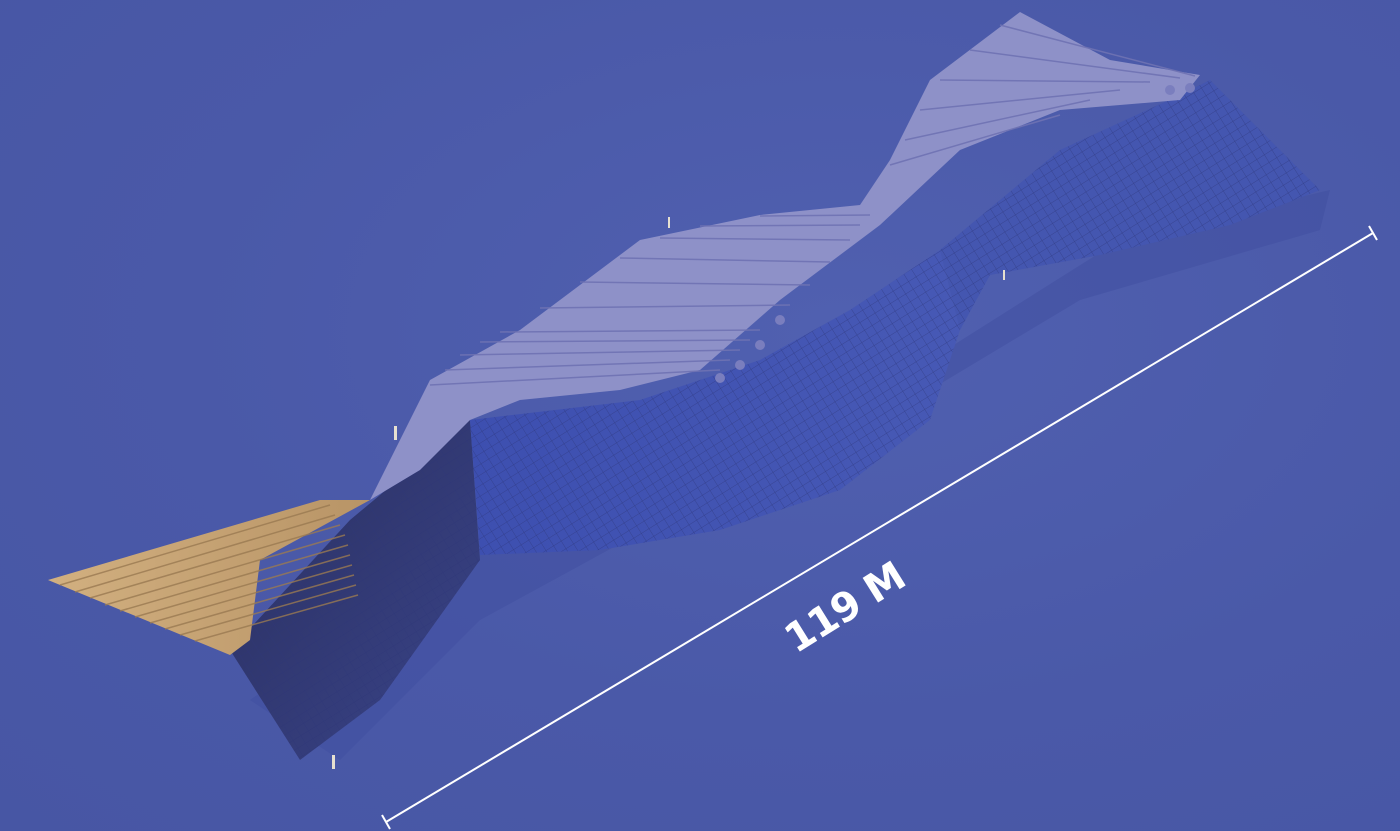  Describe the element at coordinates (209, 577) in the screenshot. I see `wood-slats` at that location.